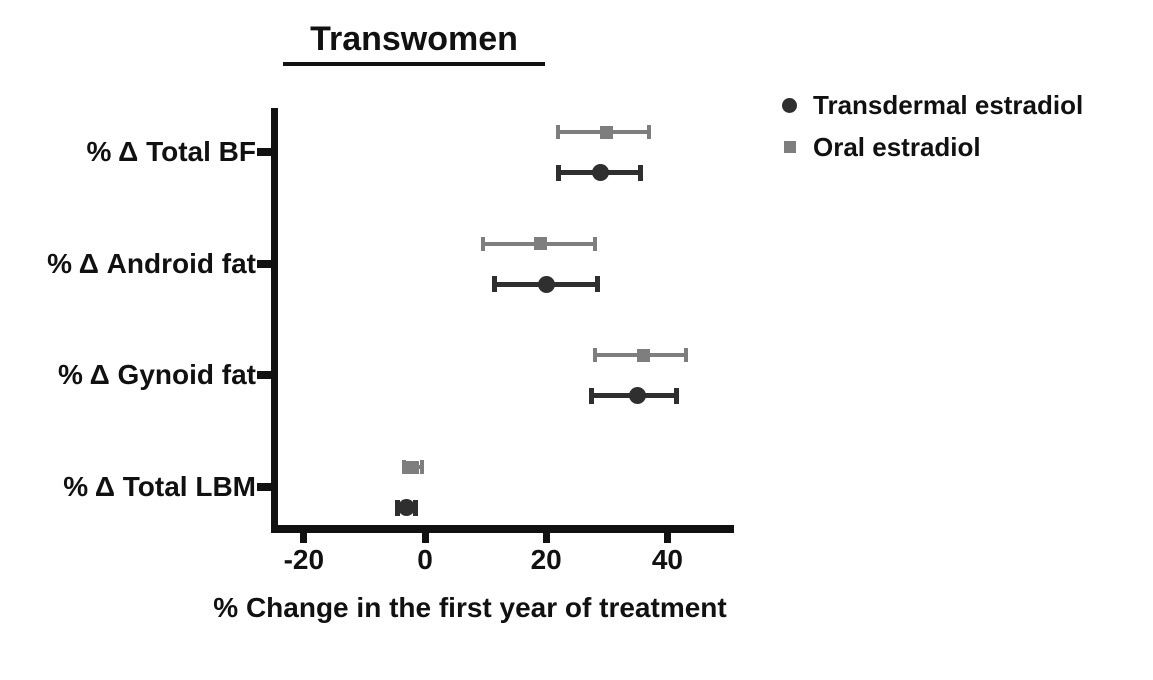 This screenshot has height=680, width=1153. Describe the element at coordinates (470, 607) in the screenshot. I see `x-axis-title: % Change in the first year of treatment` at that location.